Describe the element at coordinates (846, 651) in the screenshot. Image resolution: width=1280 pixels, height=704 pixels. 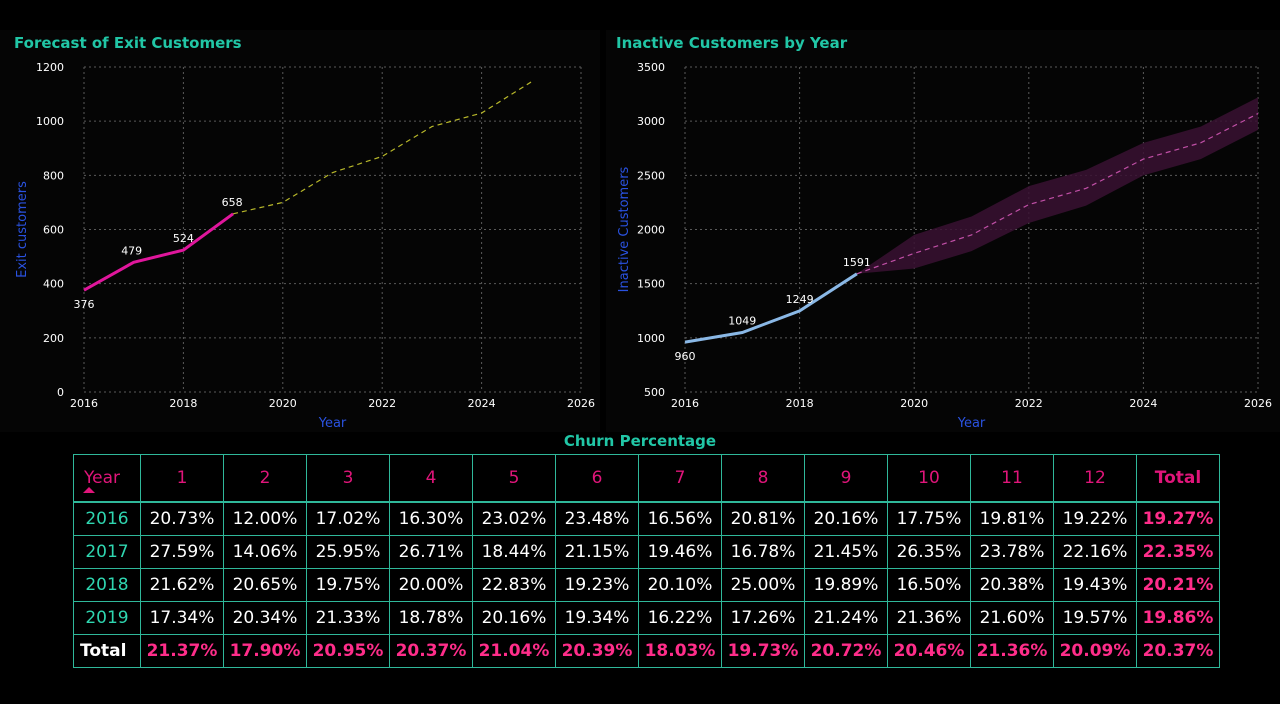
I see `month-total-cell: 20.72%` at that location.